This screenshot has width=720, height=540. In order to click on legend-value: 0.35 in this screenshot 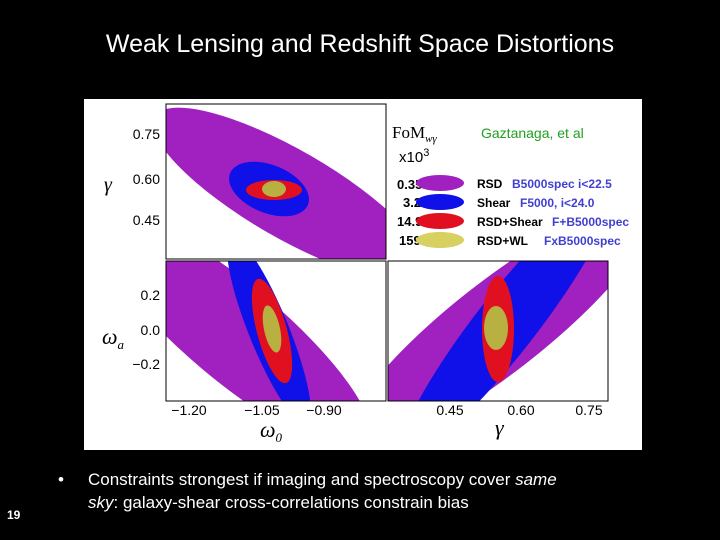, I will do `click(409, 184)`.